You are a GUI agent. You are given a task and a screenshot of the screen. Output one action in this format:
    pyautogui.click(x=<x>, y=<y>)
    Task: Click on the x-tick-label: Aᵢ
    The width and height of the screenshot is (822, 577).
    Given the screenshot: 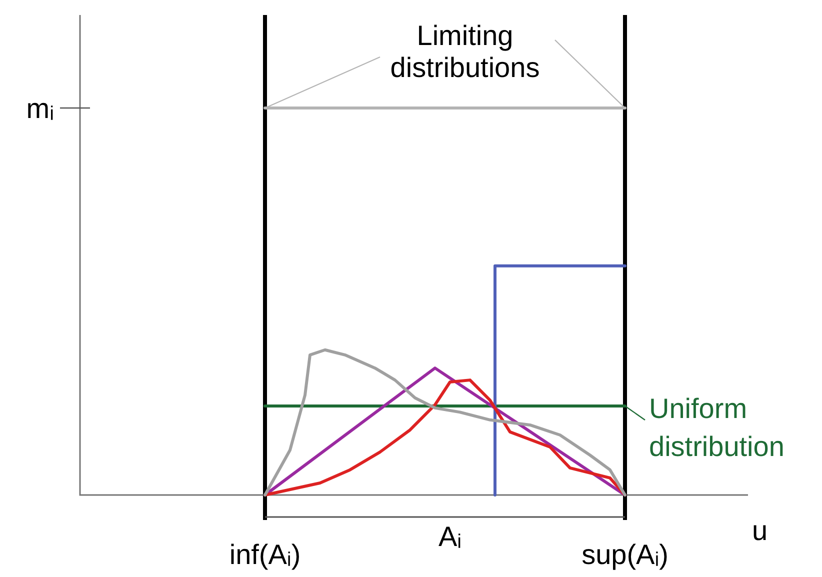 What is the action you would take?
    pyautogui.click(x=450, y=536)
    